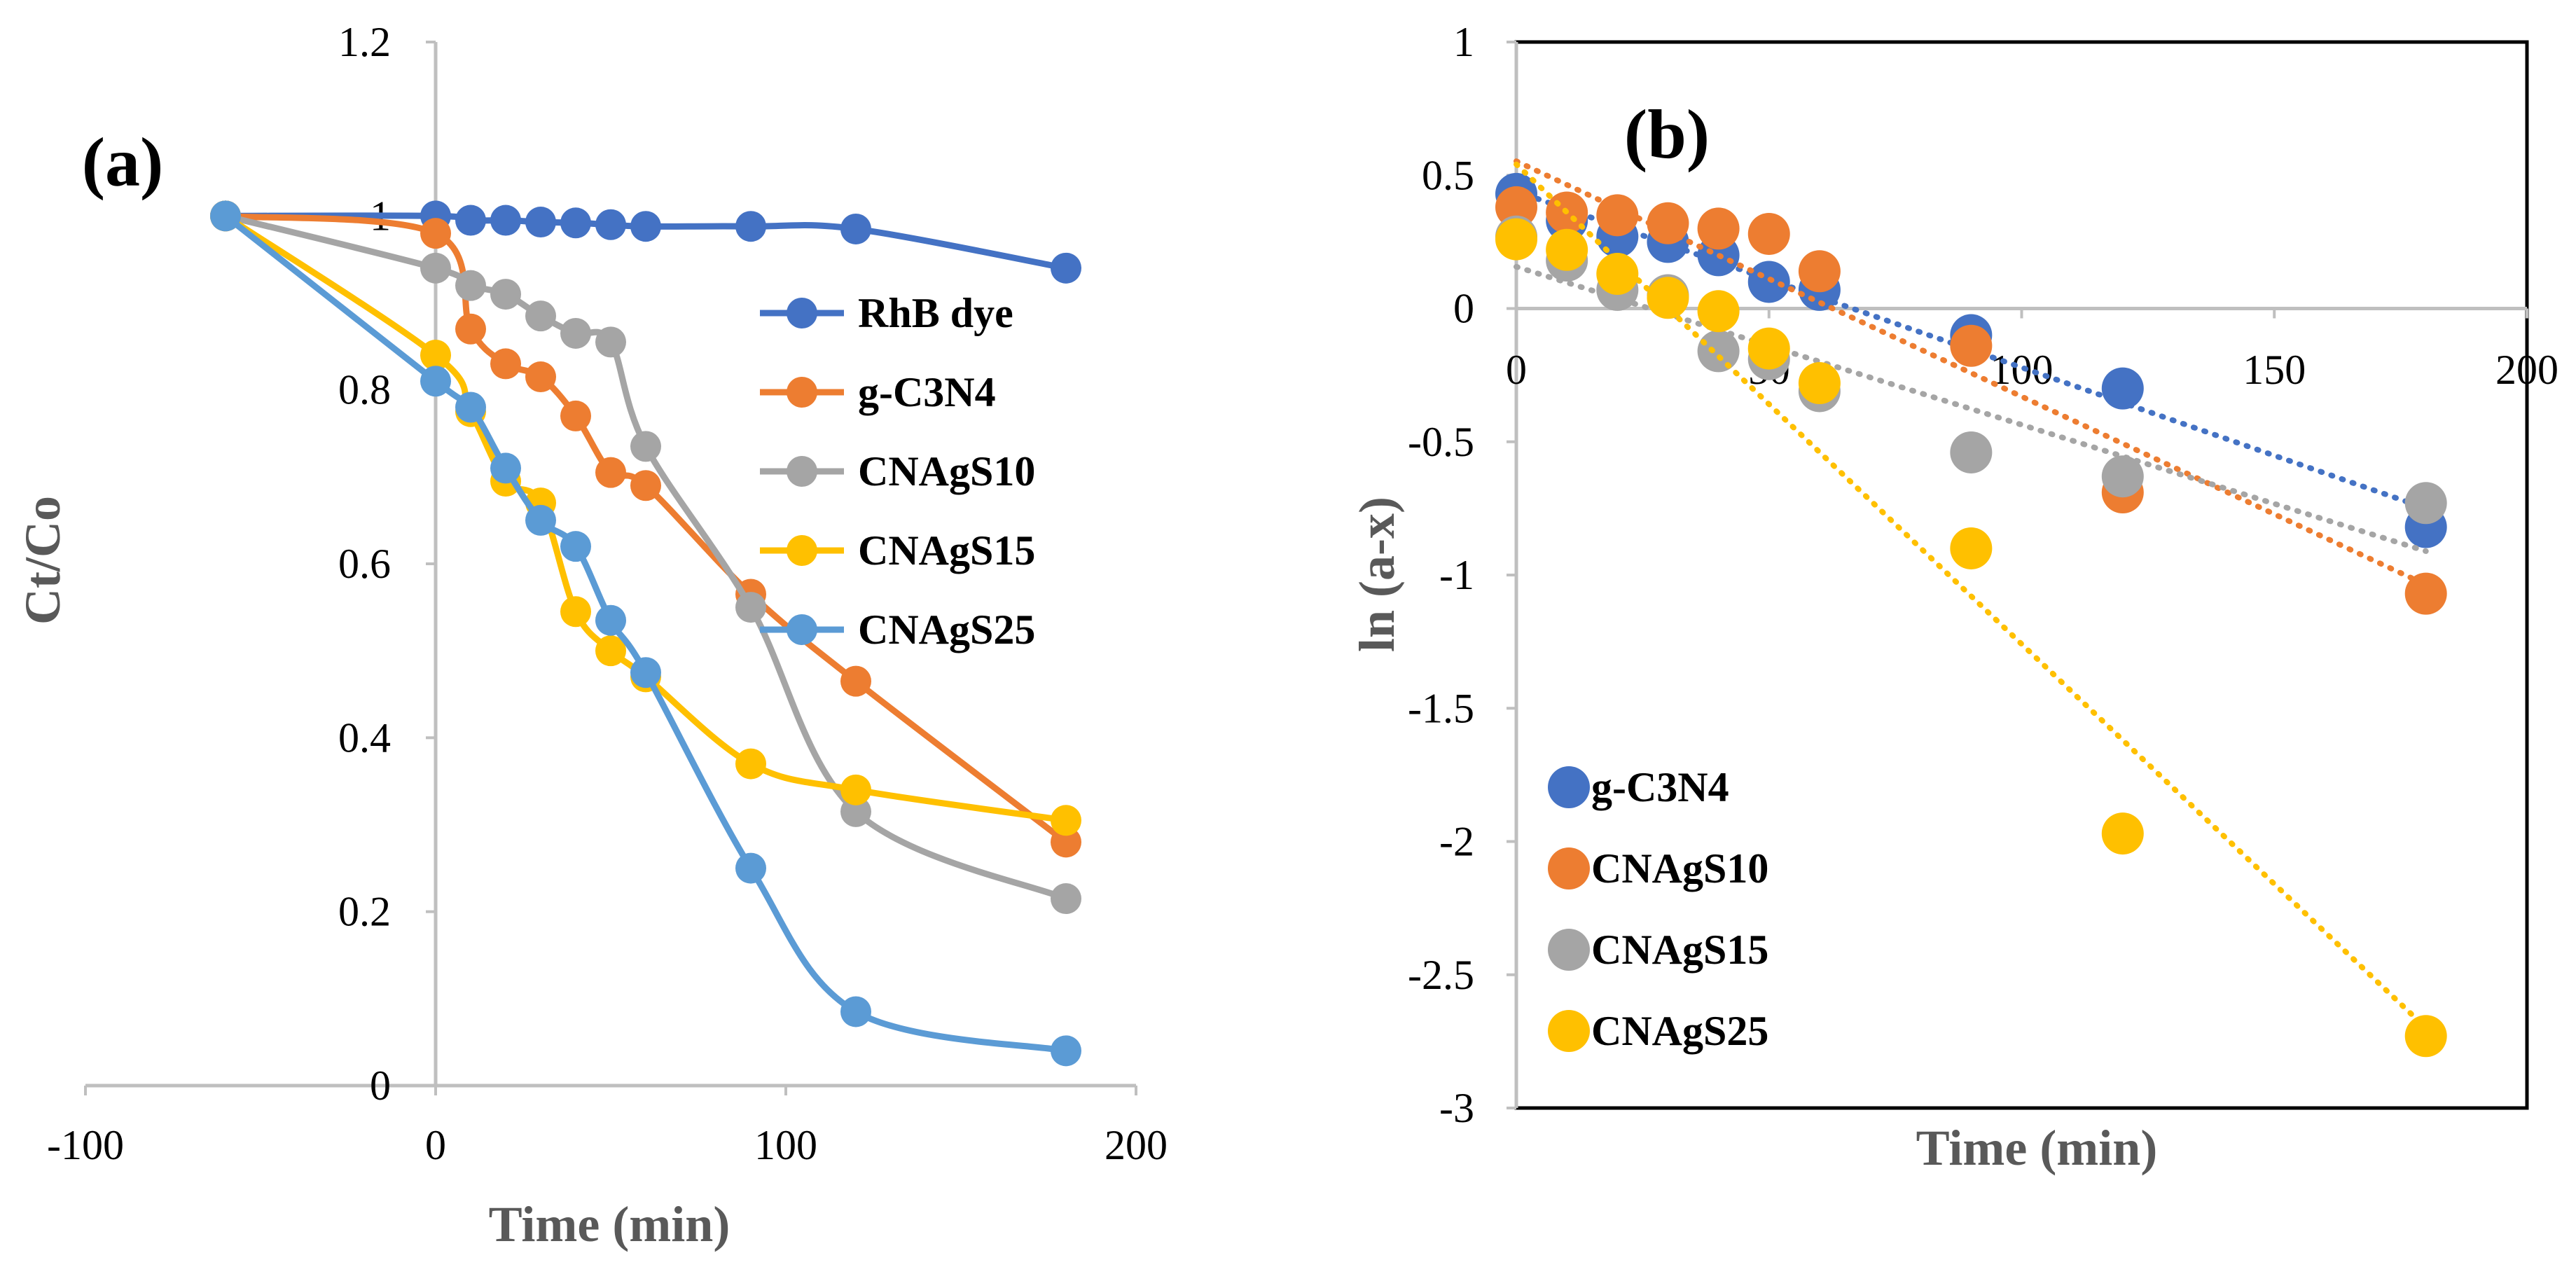 This screenshot has width=2576, height=1267. Describe the element at coordinates (1441, 708) in the screenshot. I see `y-tick-label: -1.5` at that location.